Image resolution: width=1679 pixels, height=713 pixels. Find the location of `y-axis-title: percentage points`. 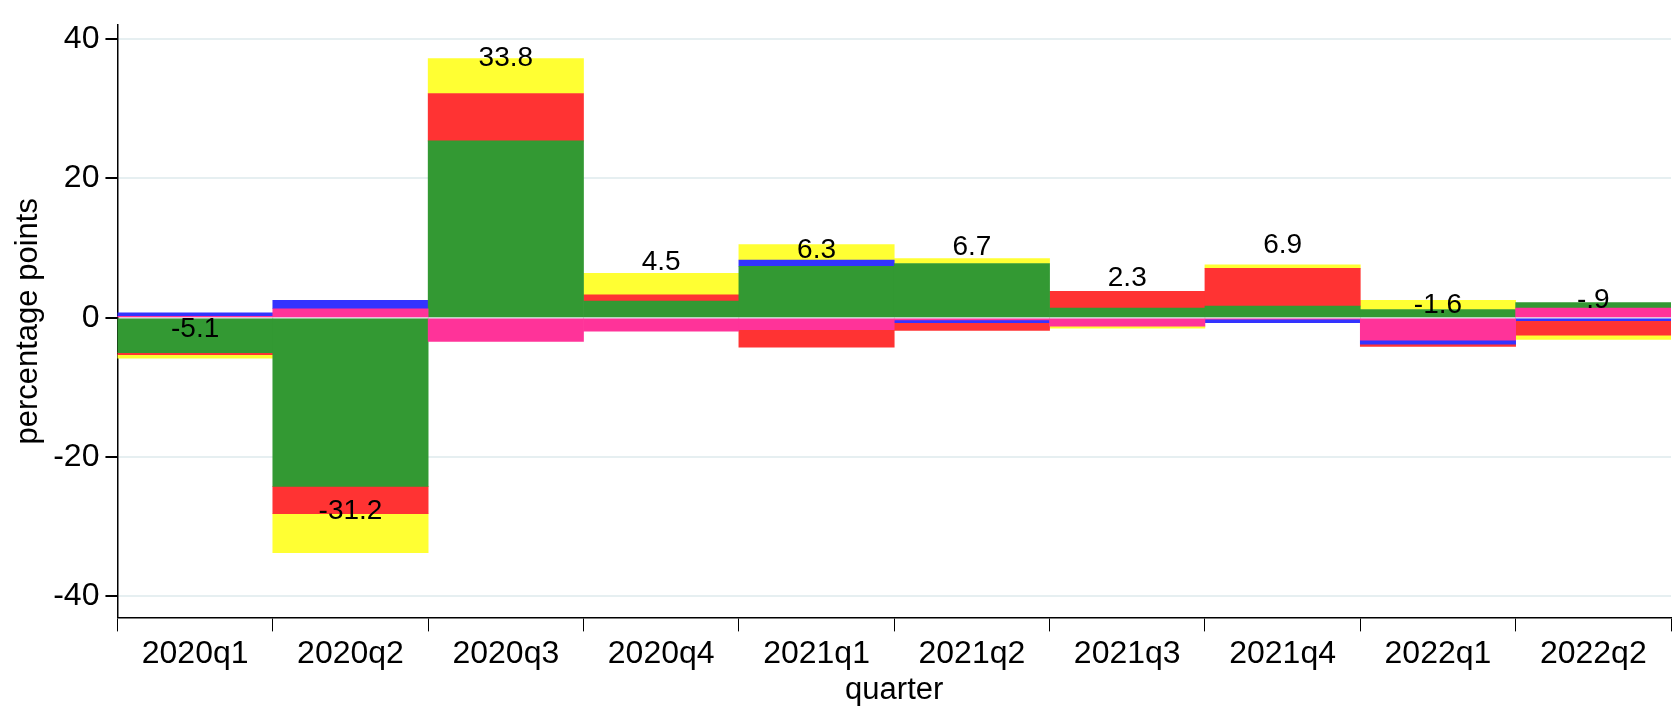

y-axis-title: percentage points is located at coordinates (27, 321).